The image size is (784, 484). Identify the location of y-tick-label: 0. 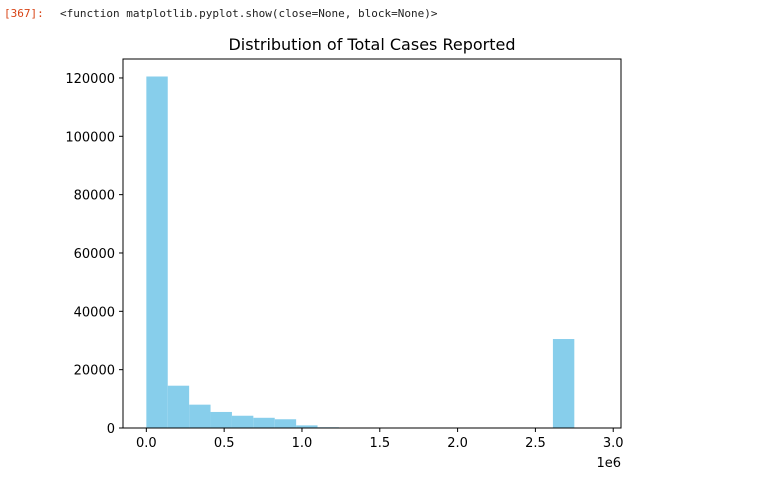
(111, 429).